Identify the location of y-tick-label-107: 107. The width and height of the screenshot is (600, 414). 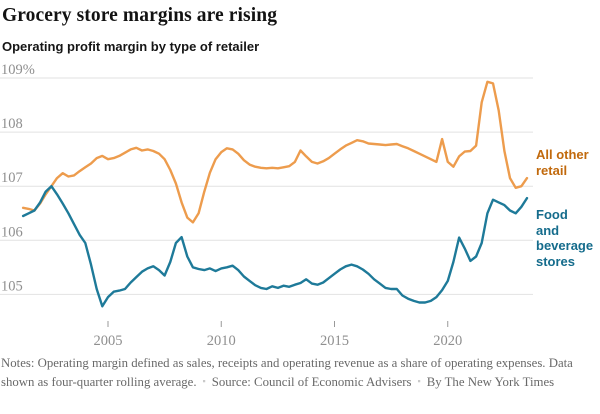
(12, 178).